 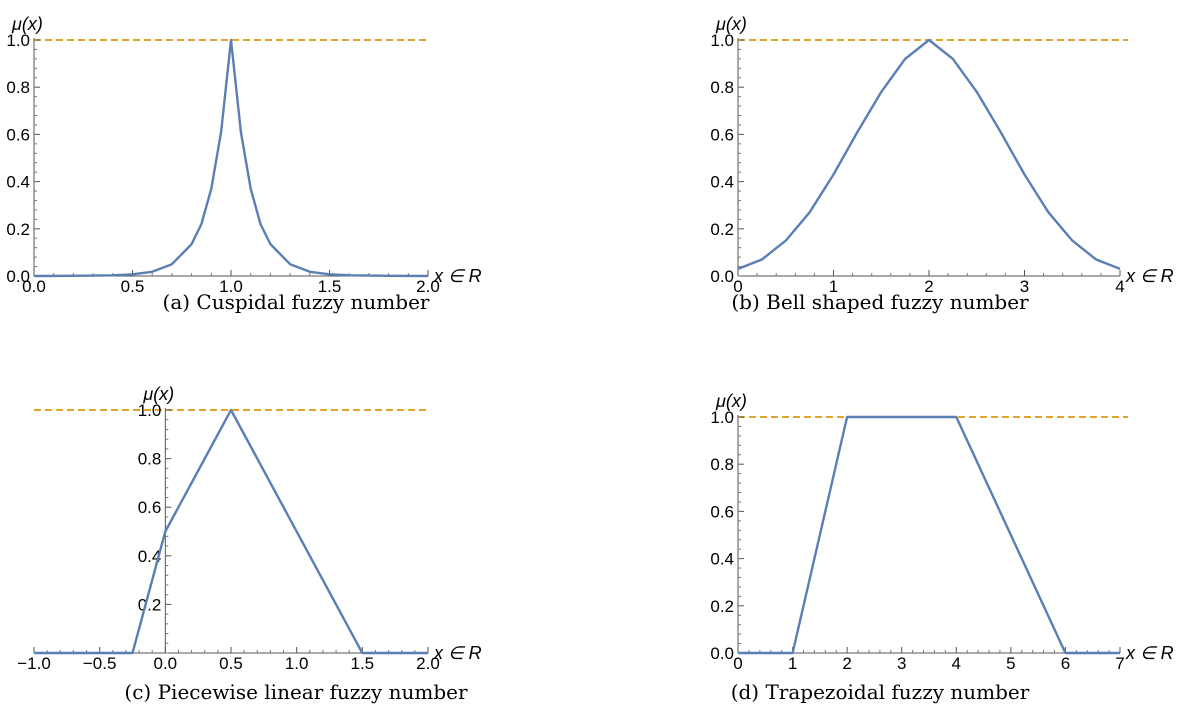 I want to click on caption-c: (c) Piecewise linear fuzzy number, so click(x=296, y=692).